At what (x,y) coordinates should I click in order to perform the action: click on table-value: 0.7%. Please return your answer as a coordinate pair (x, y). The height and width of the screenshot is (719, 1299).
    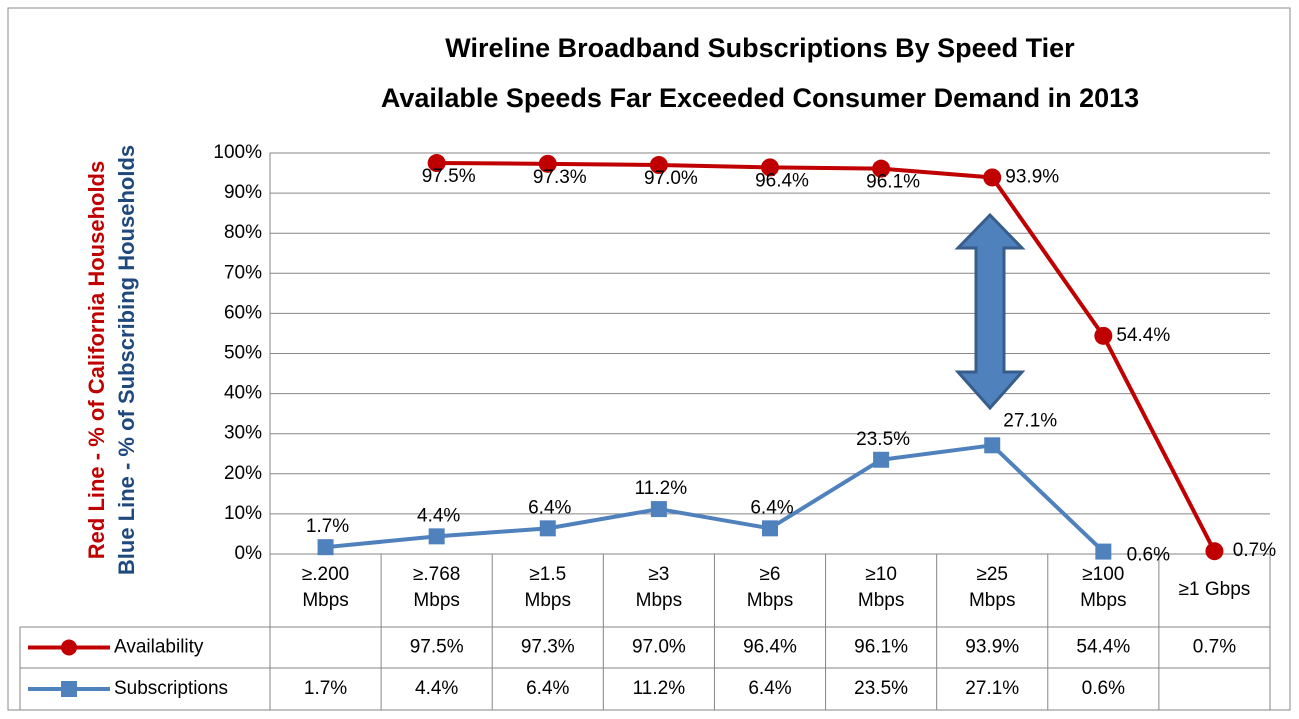
    Looking at the image, I should click on (1214, 647).